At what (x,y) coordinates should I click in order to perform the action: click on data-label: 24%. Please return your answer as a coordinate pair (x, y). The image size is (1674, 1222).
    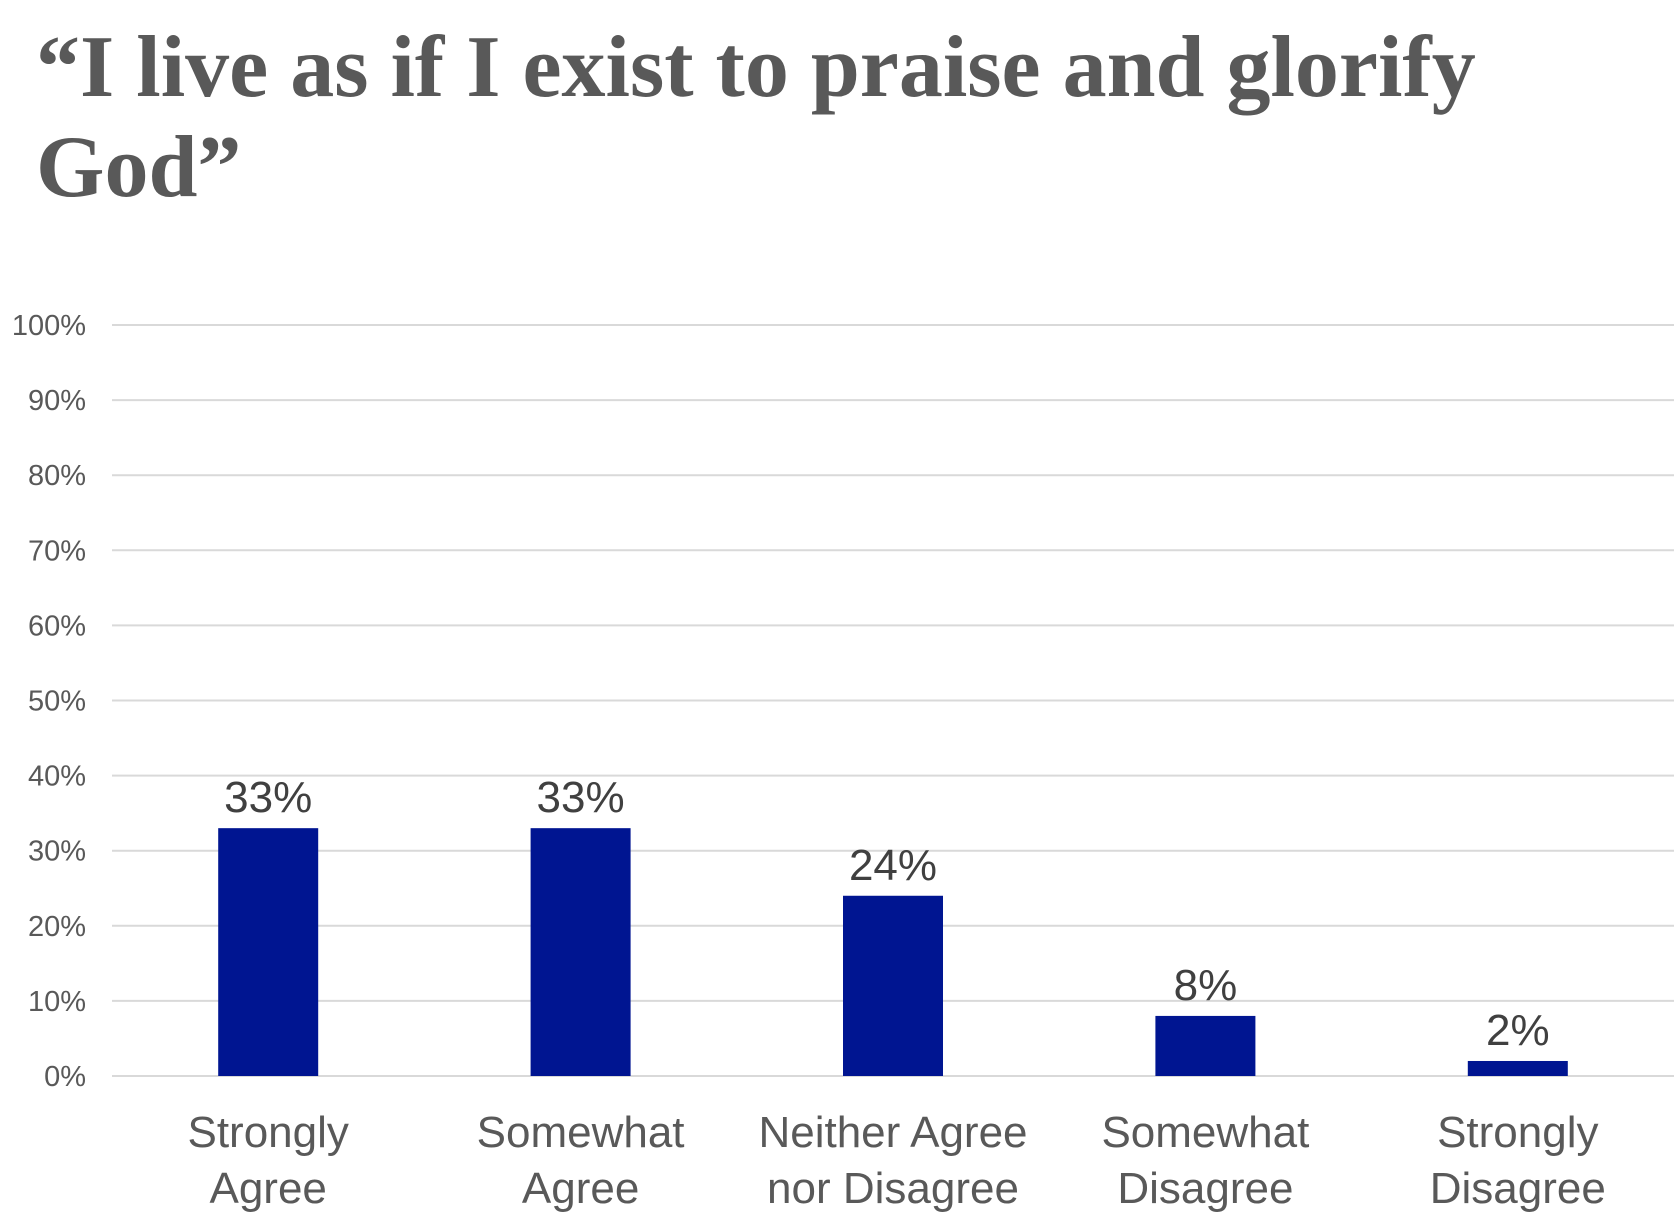
    Looking at the image, I should click on (893, 865).